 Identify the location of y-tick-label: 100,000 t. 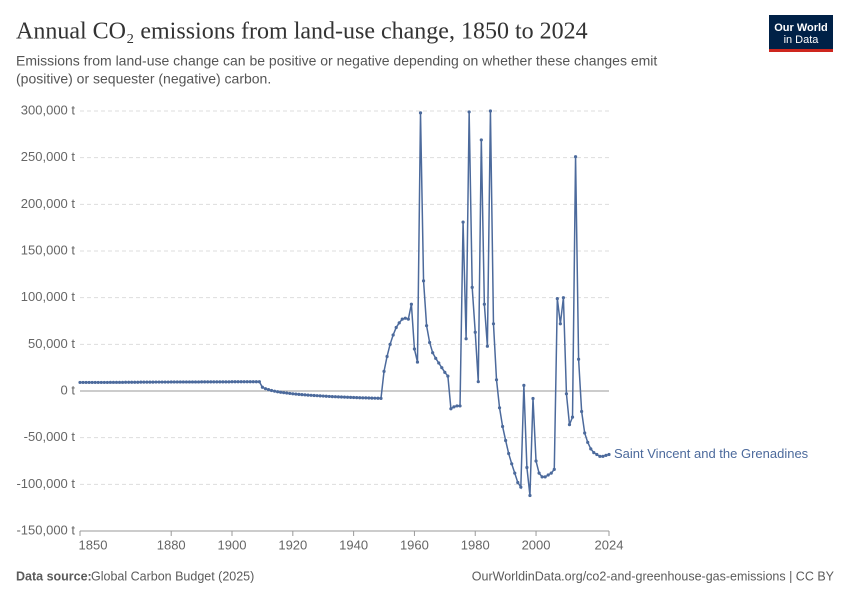
(48, 296).